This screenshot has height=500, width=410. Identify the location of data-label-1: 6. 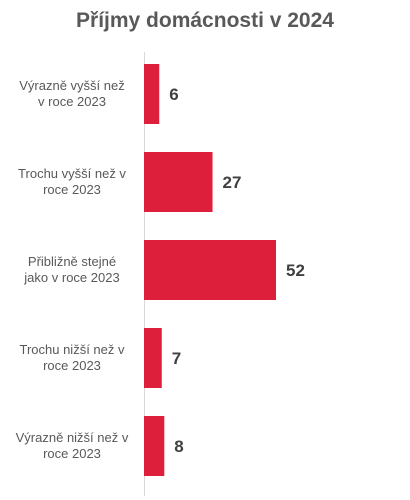
(173, 94).